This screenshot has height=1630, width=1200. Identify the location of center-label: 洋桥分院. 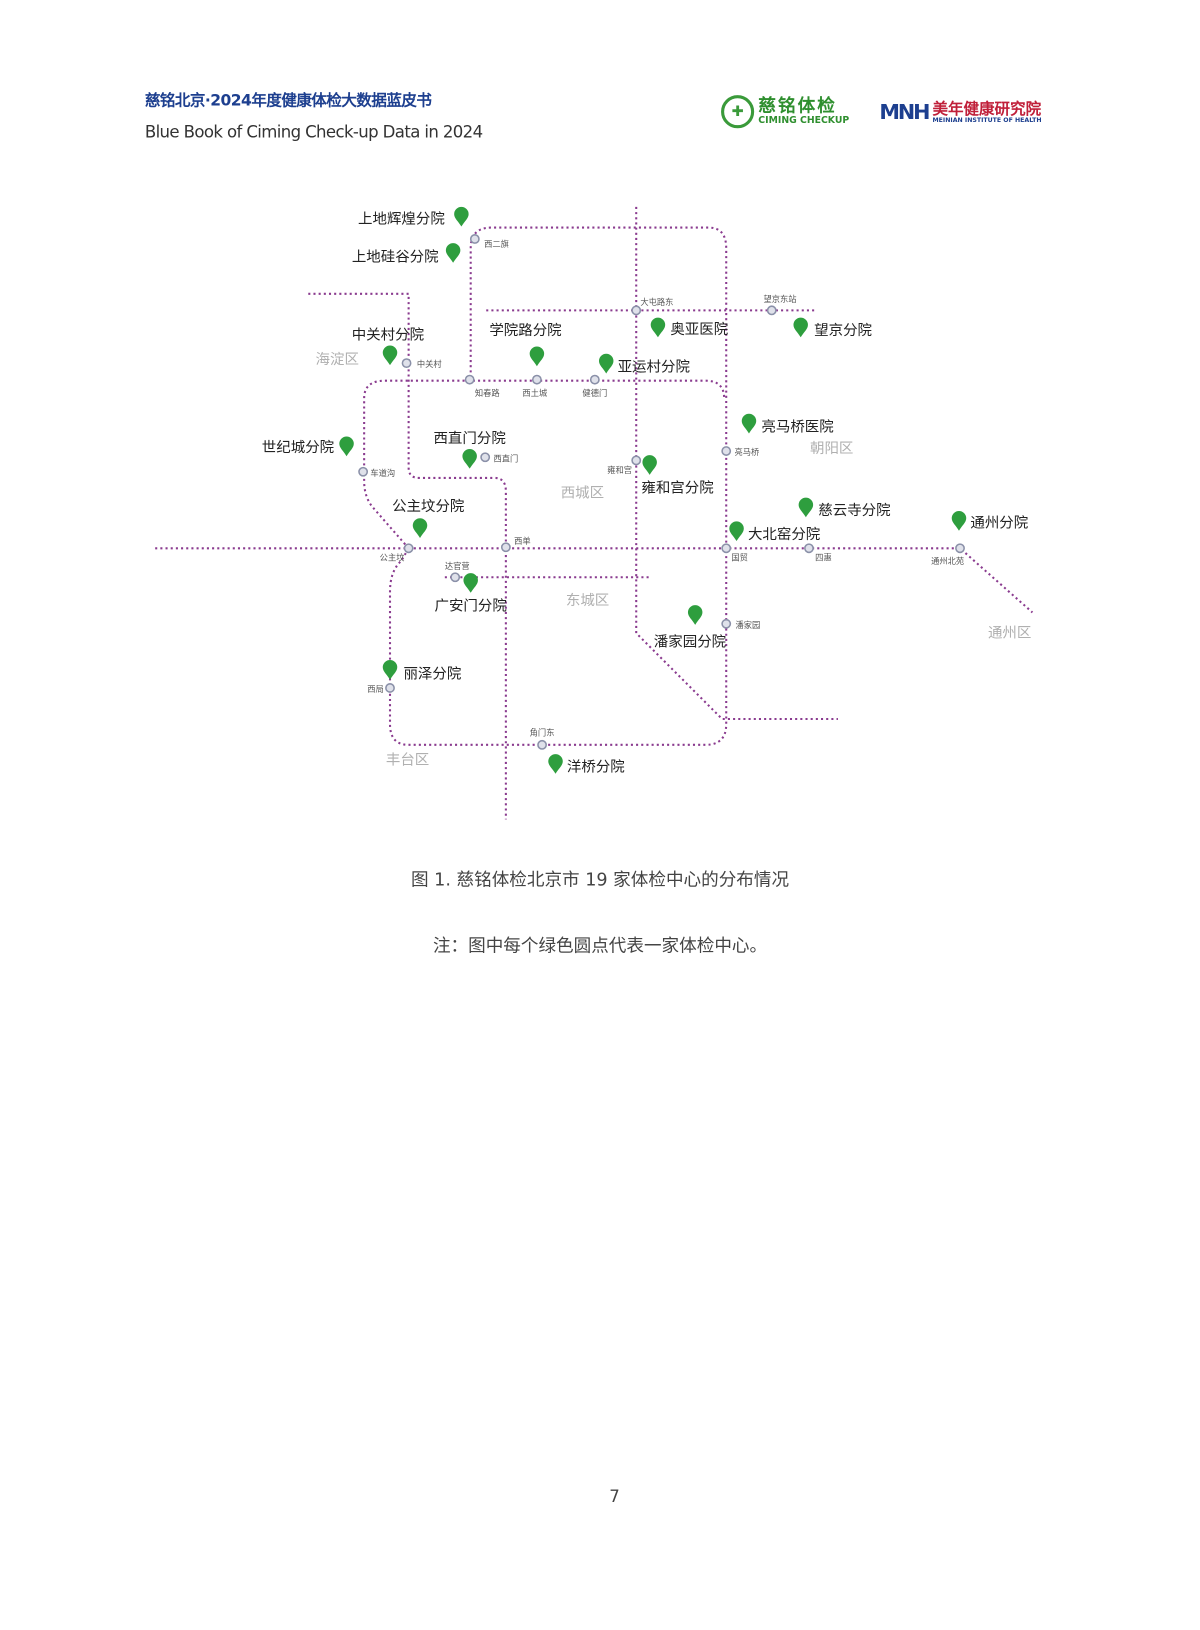
(596, 767).